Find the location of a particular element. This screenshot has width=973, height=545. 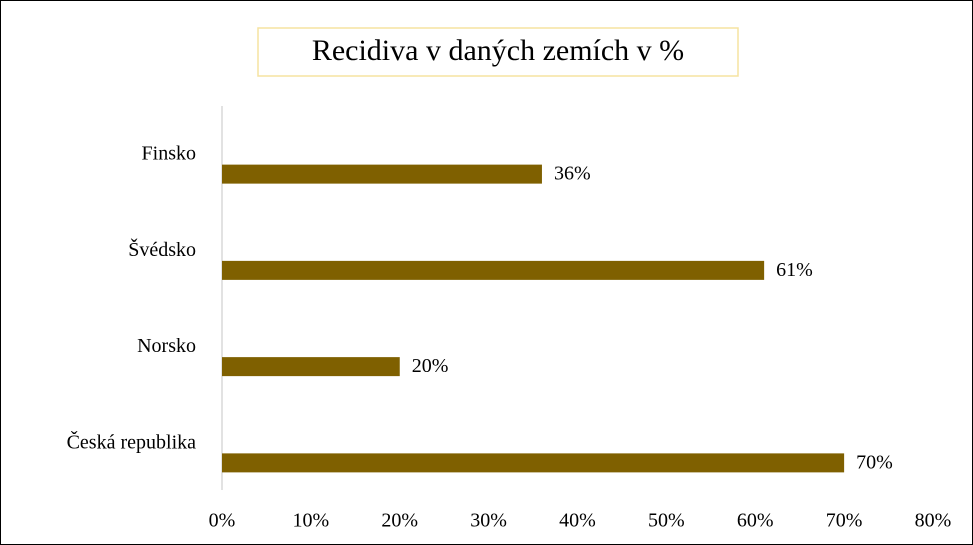

category-label: Finsko is located at coordinates (169, 154).